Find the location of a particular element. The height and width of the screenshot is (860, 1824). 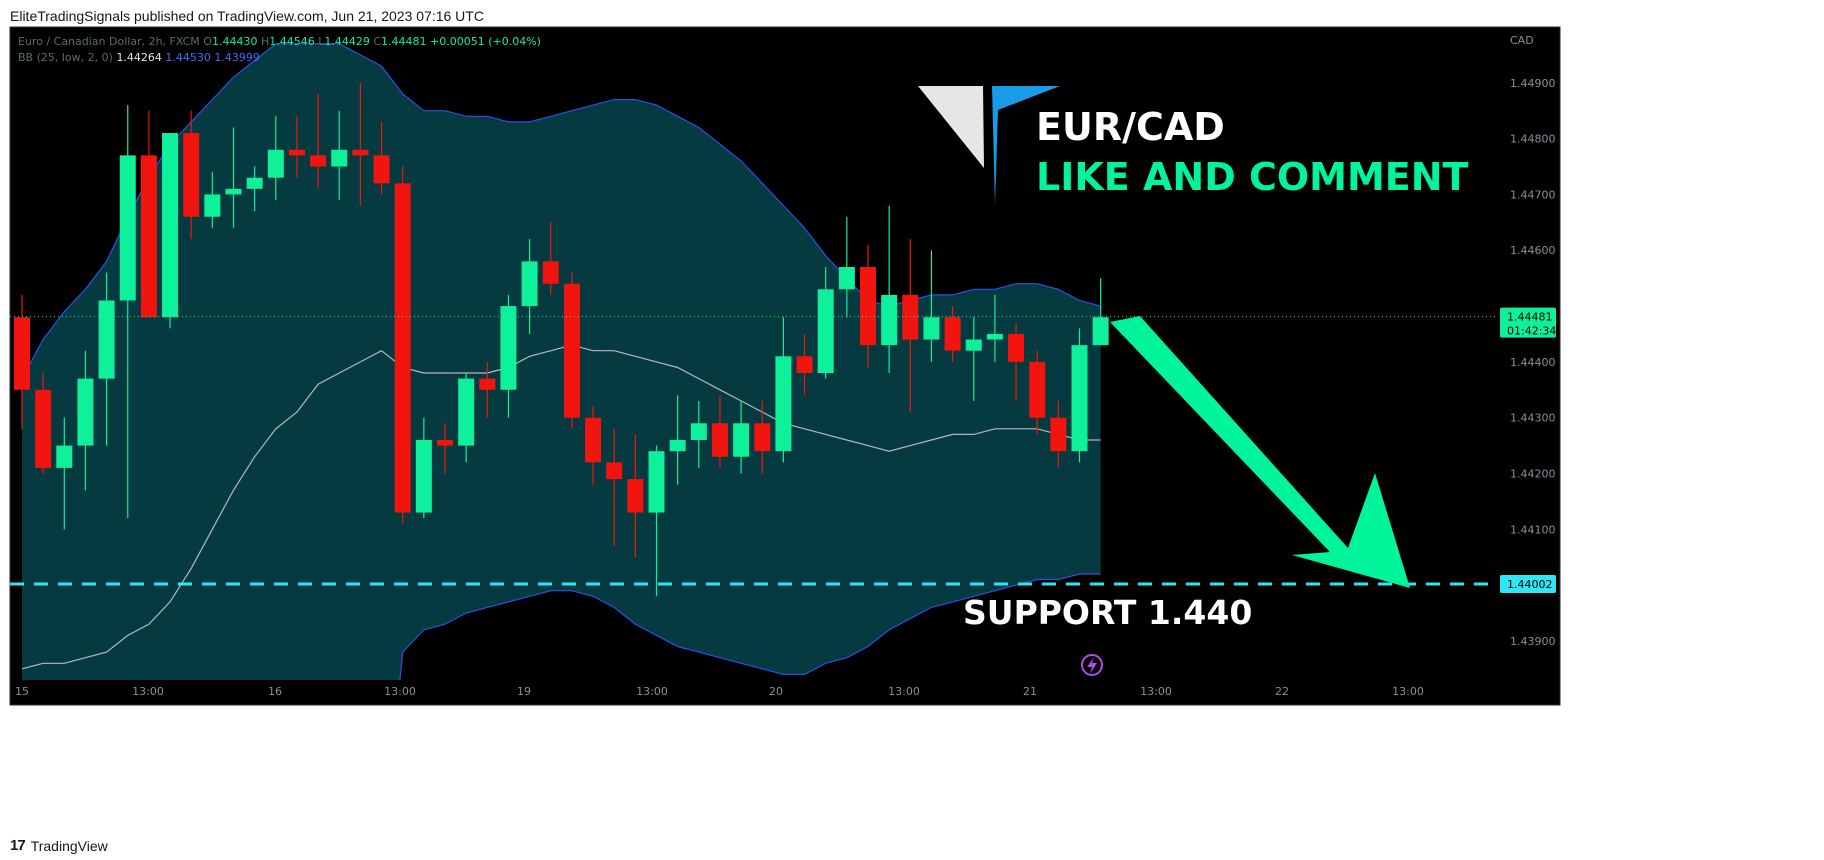

legend-part: 1.44430 is located at coordinates (236, 41).